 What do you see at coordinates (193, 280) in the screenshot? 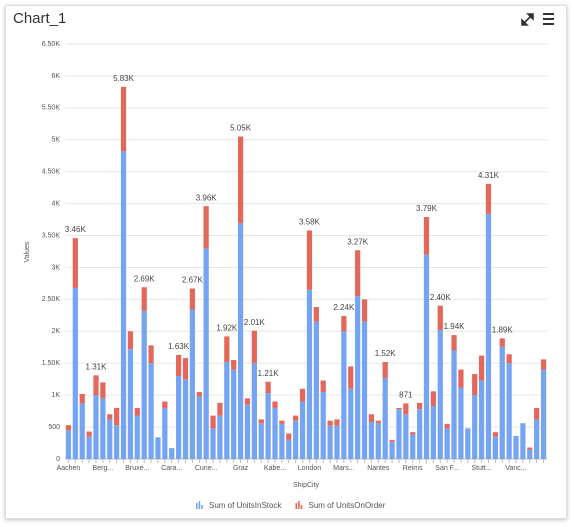
I see `stack-label: 2.67K` at bounding box center [193, 280].